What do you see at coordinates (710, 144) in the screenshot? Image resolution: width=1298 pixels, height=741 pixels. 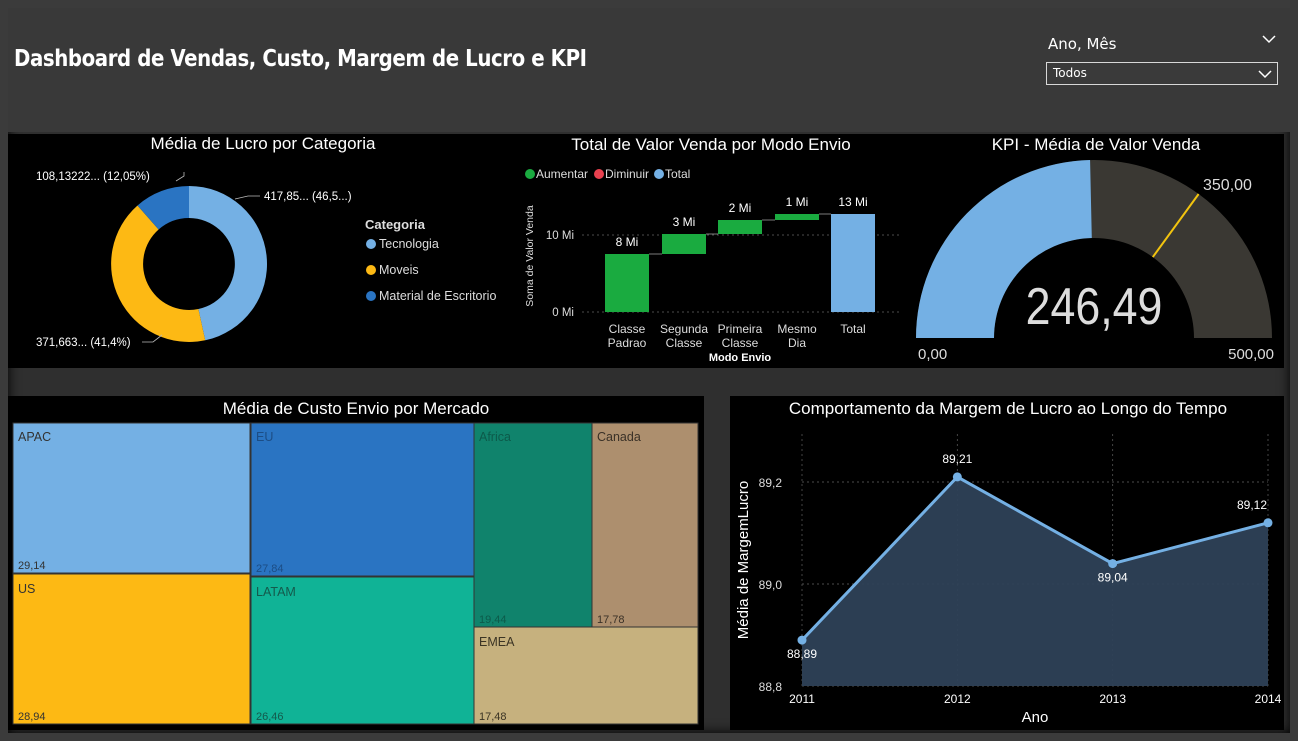 I see `waterfall-chart-title: Total de Valor Venda por Modo Envio` at bounding box center [710, 144].